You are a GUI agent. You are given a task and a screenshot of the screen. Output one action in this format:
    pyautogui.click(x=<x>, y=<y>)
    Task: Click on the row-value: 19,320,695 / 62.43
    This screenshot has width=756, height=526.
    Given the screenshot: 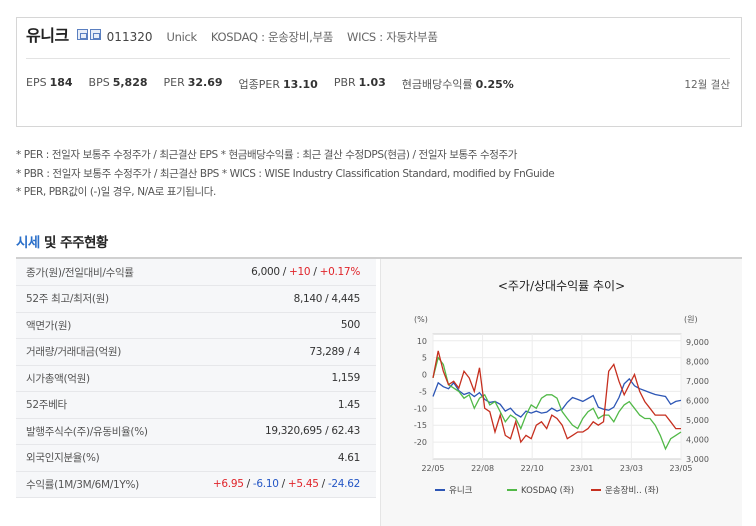 What is the action you would take?
    pyautogui.click(x=286, y=431)
    